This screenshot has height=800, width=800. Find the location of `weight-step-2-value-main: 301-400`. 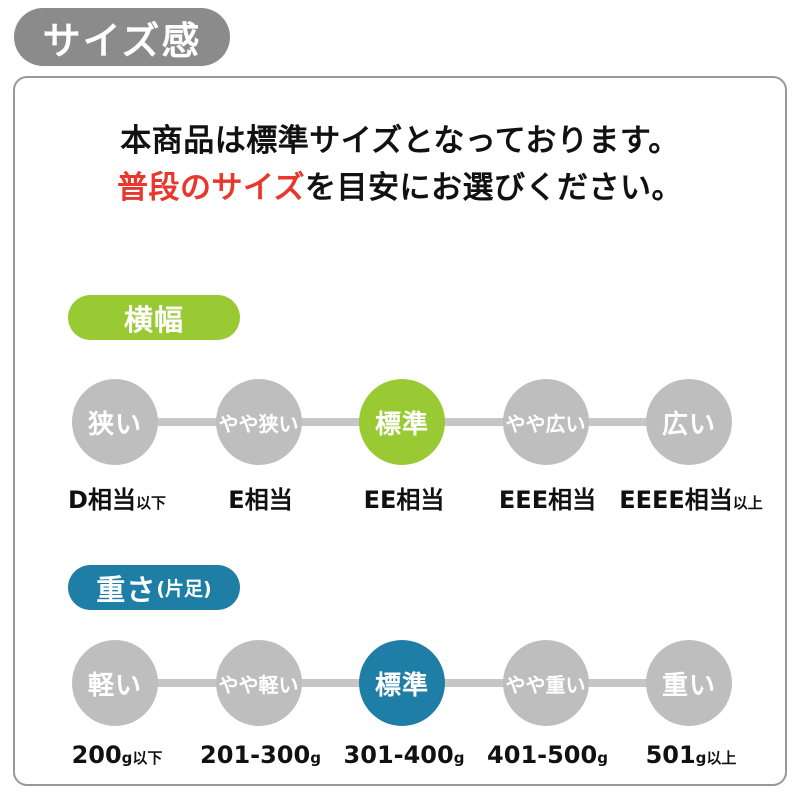

weight-step-2-value-main: 301-400 is located at coordinates (398, 755).